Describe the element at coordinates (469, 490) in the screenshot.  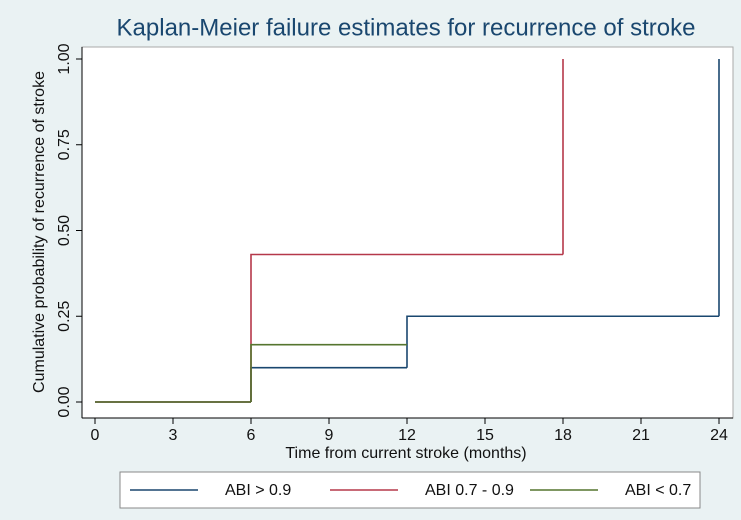
I see `legend-label: ABI 0.7 - 0.9` at that location.